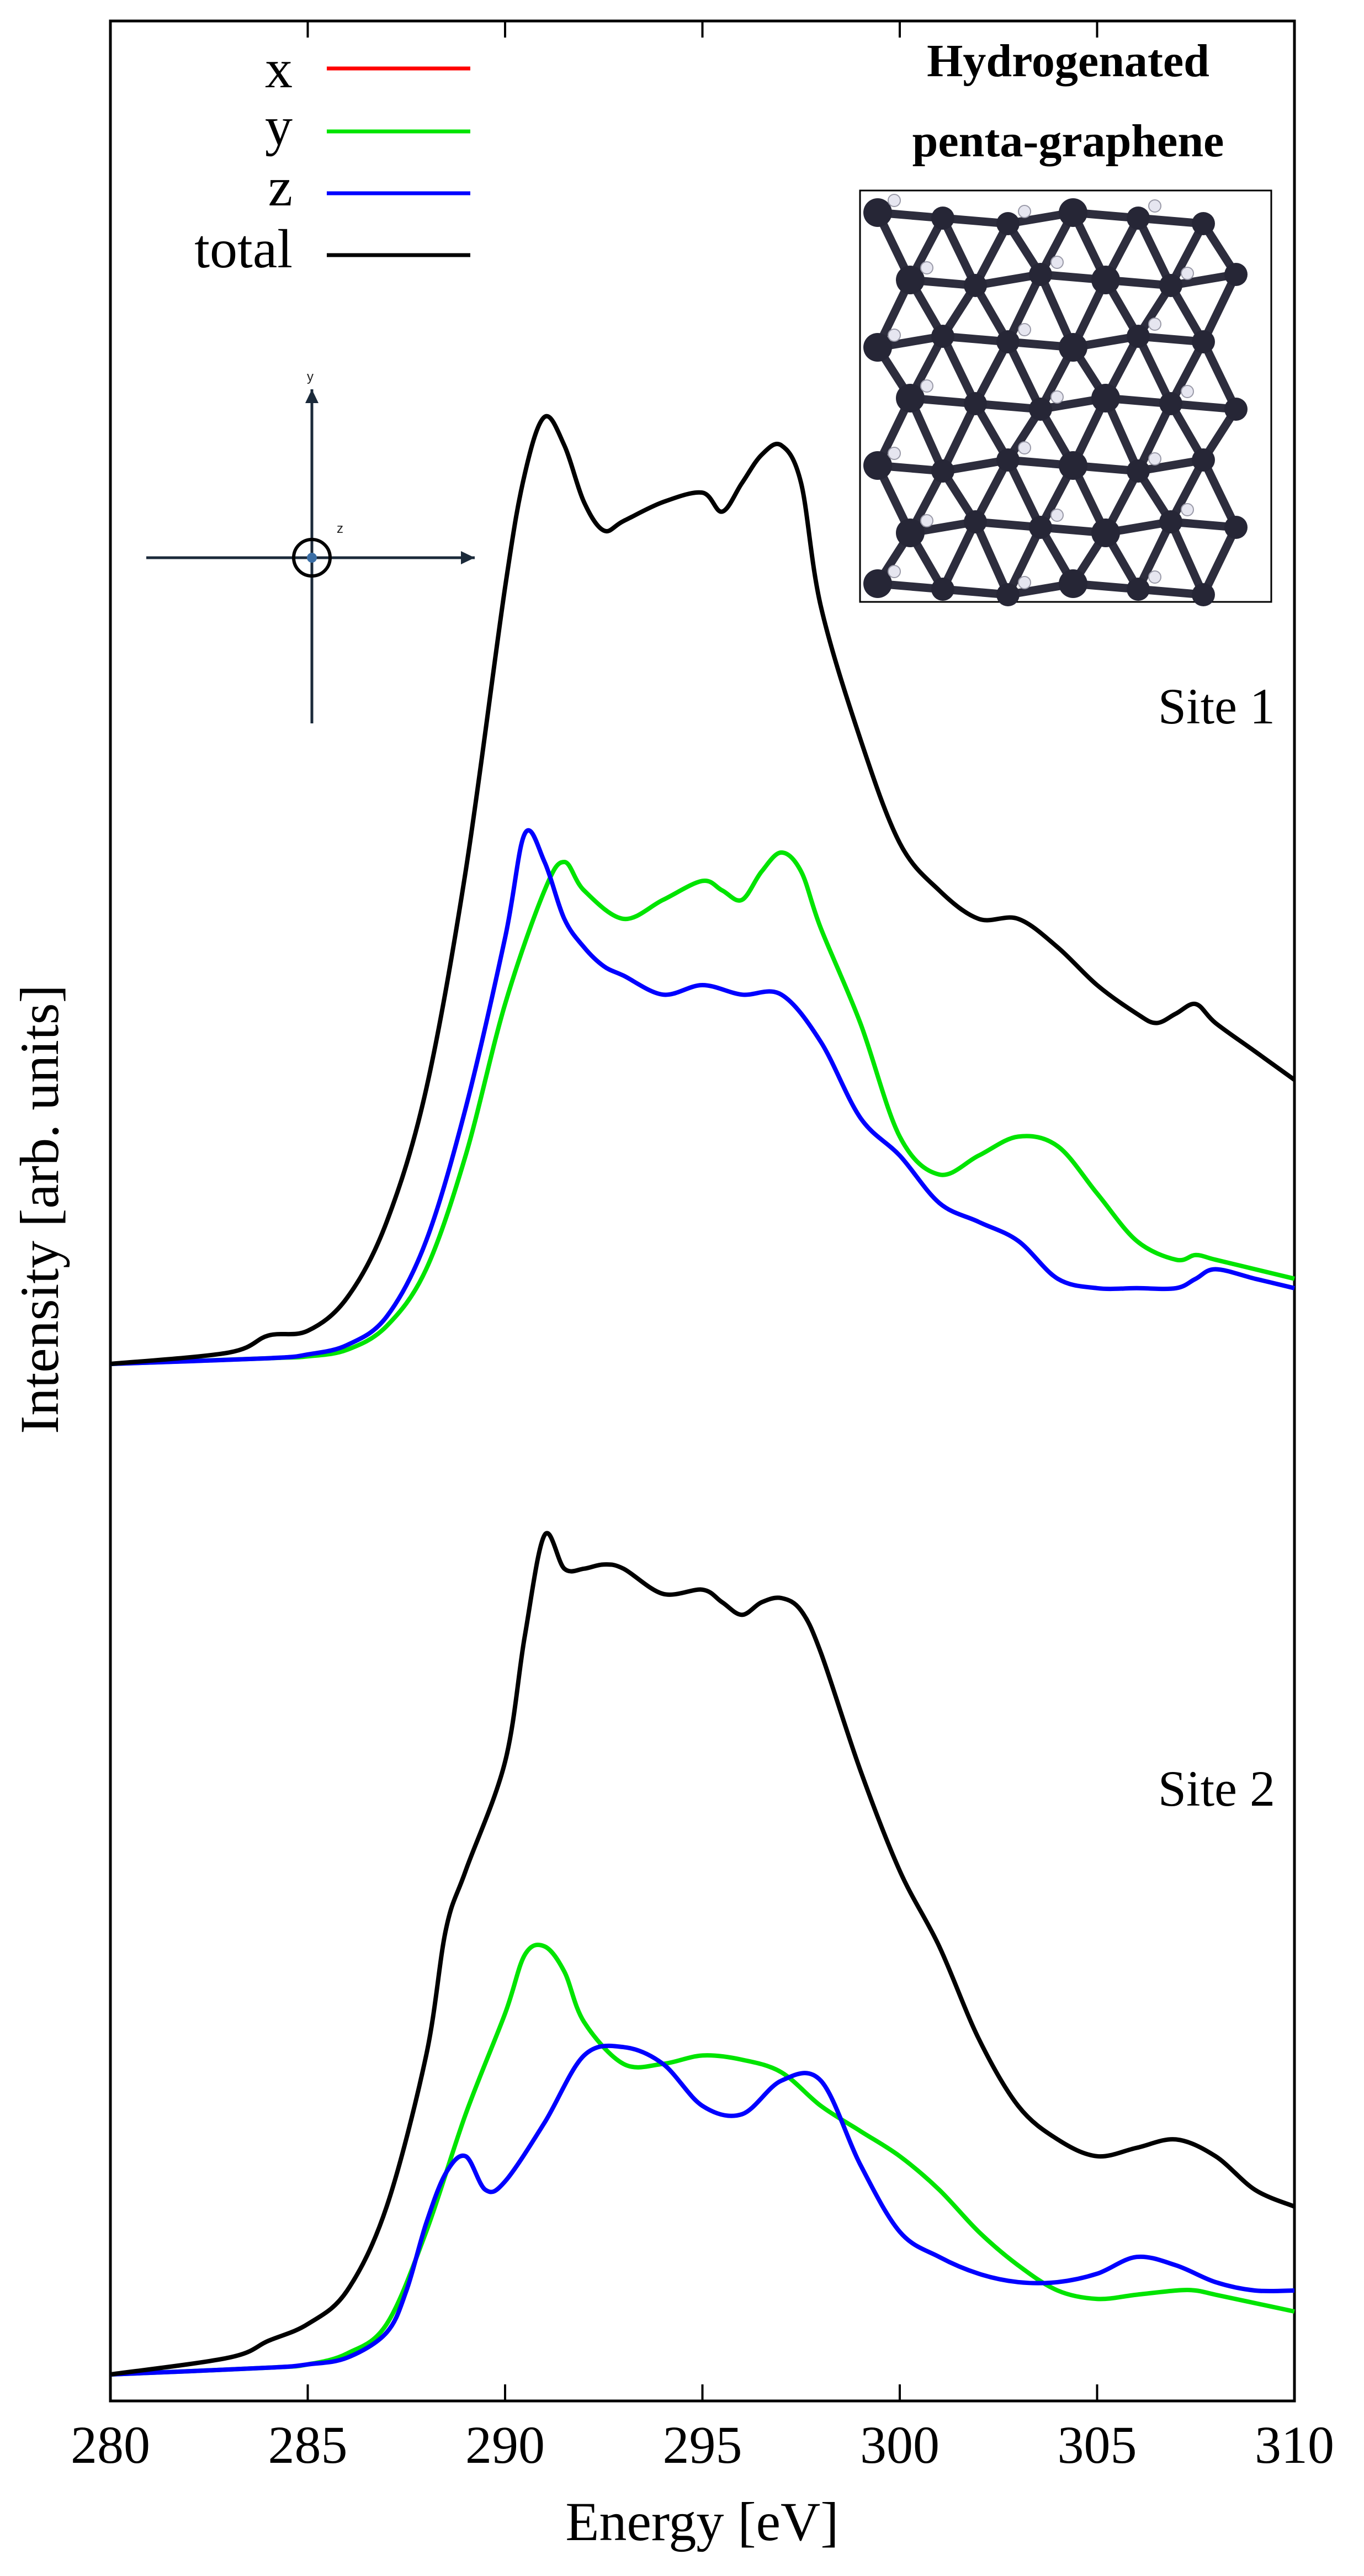 This screenshot has width=1364, height=2576. What do you see at coordinates (310, 546) in the screenshot?
I see `coordinate-axes-icon: y z` at bounding box center [310, 546].